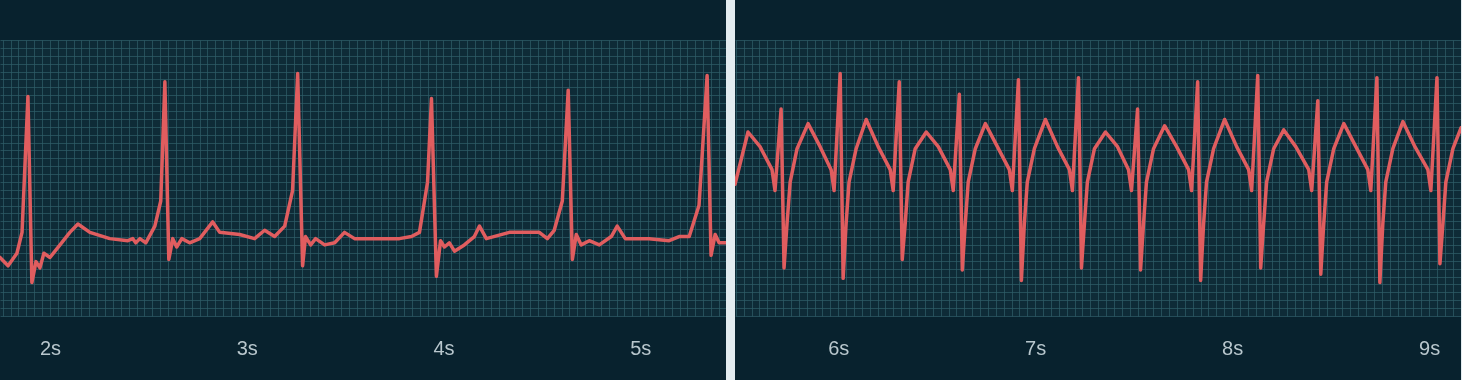 The width and height of the screenshot is (1462, 380). Describe the element at coordinates (839, 347) in the screenshot. I see `x-tick-label: 6s` at that location.